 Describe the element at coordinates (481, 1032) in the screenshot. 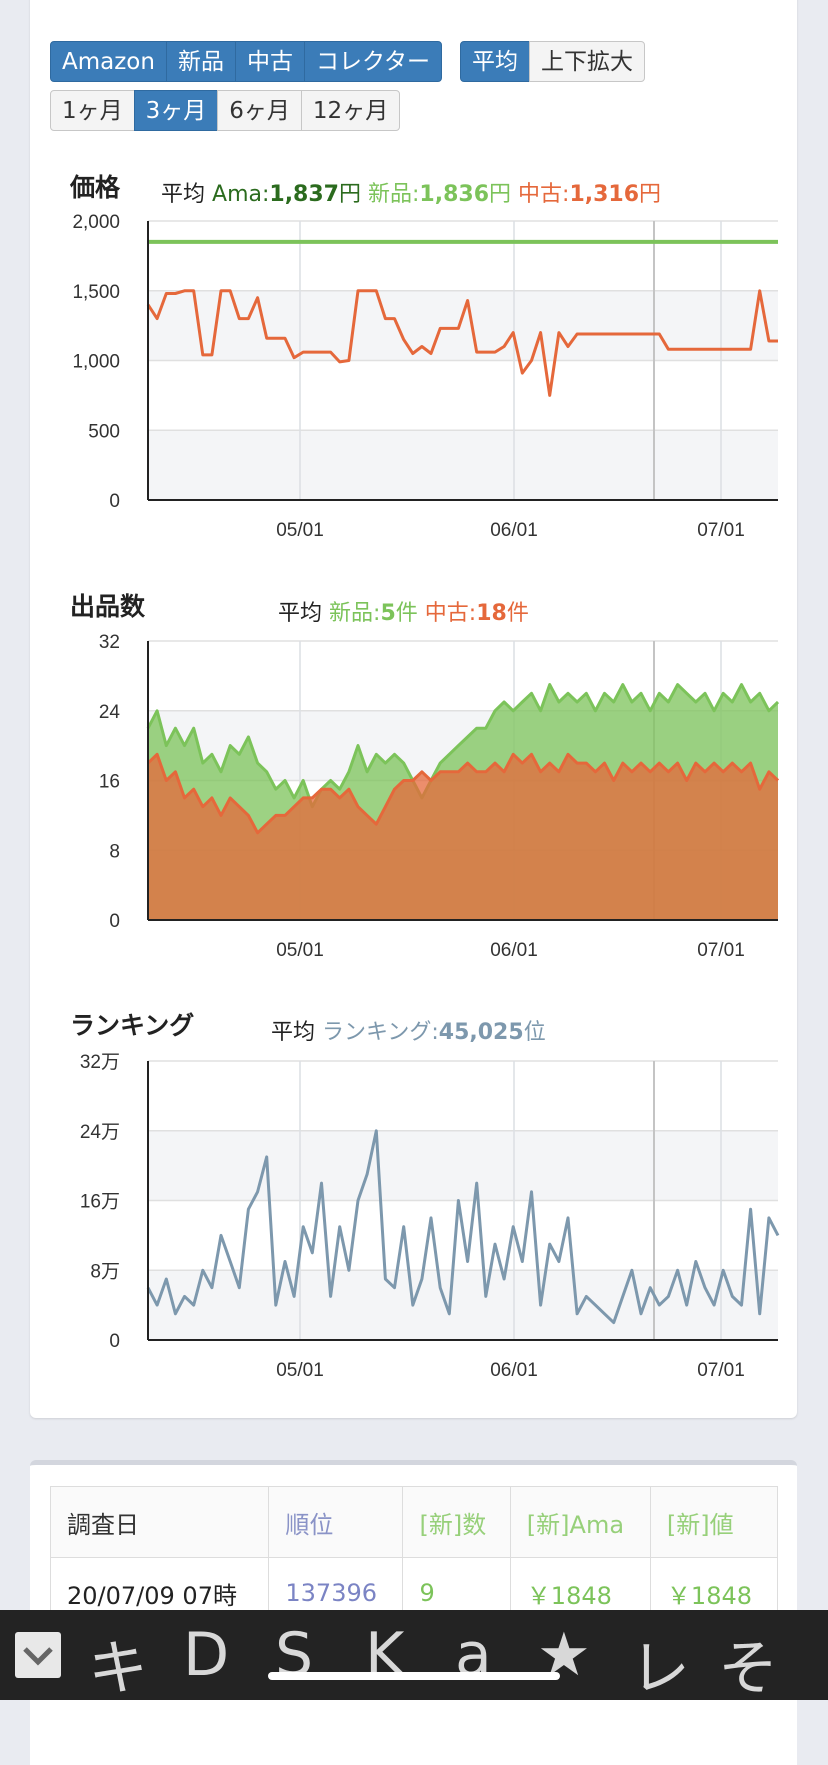

I see `ranking-value: 45,025` at that location.